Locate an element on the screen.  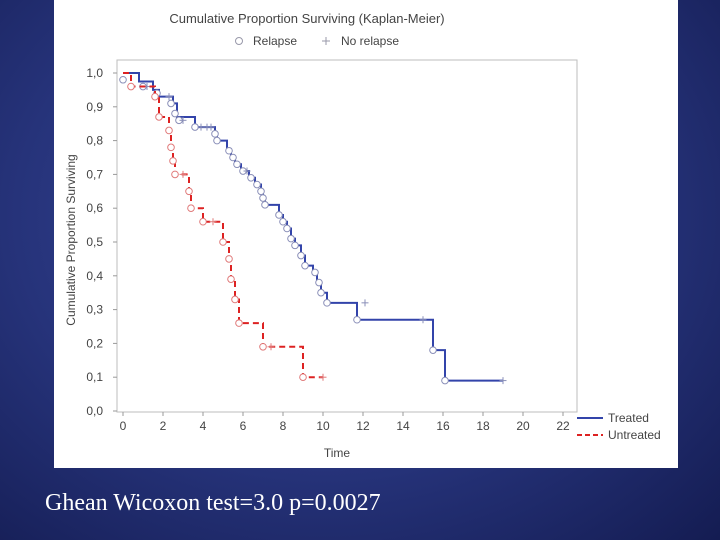
y-tick-label: 0,6 is located at coordinates (94, 208).